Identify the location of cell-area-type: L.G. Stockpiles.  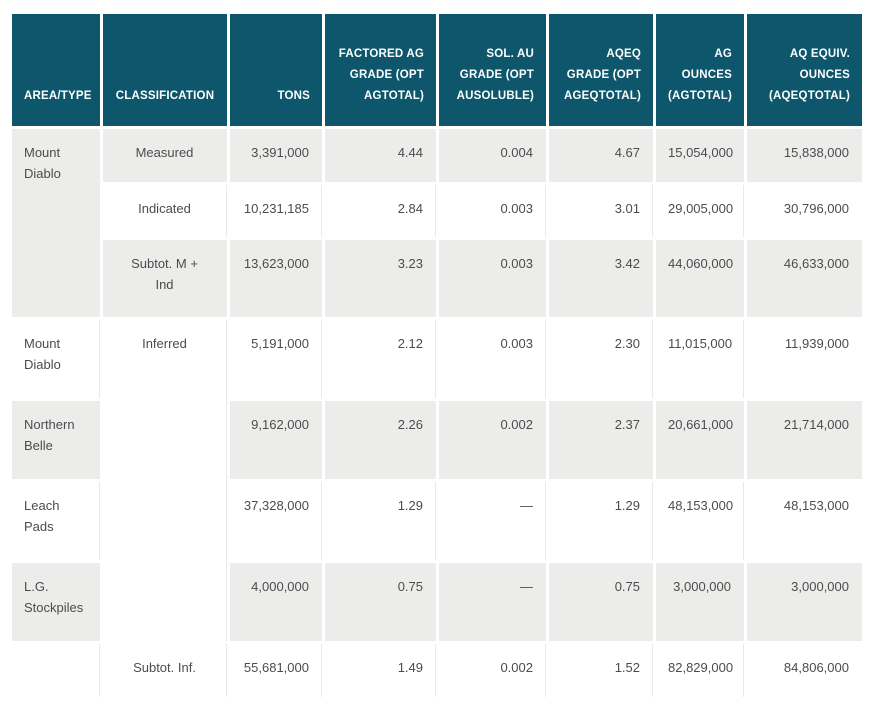
(56, 602).